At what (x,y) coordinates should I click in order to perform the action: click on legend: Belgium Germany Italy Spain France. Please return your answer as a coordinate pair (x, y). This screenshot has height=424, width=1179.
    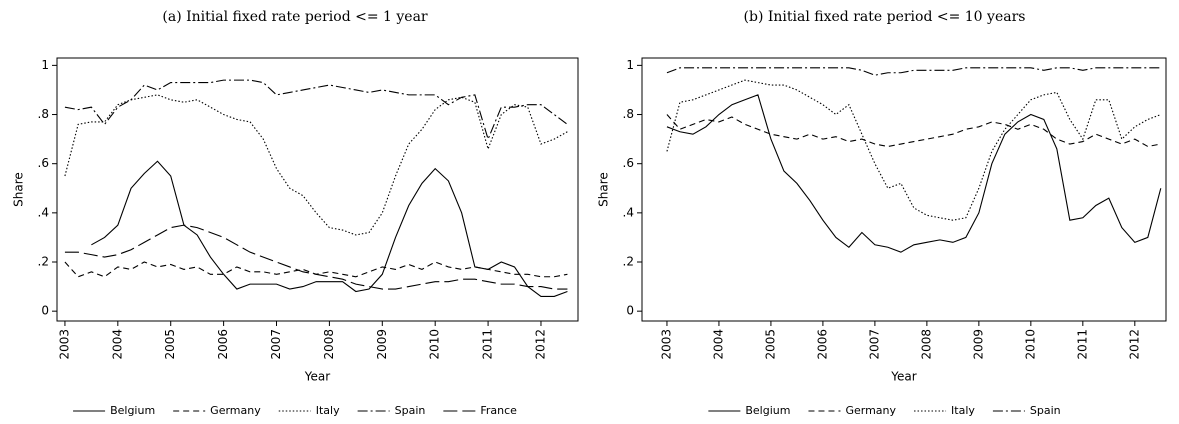
    Looking at the image, I should click on (295, 410).